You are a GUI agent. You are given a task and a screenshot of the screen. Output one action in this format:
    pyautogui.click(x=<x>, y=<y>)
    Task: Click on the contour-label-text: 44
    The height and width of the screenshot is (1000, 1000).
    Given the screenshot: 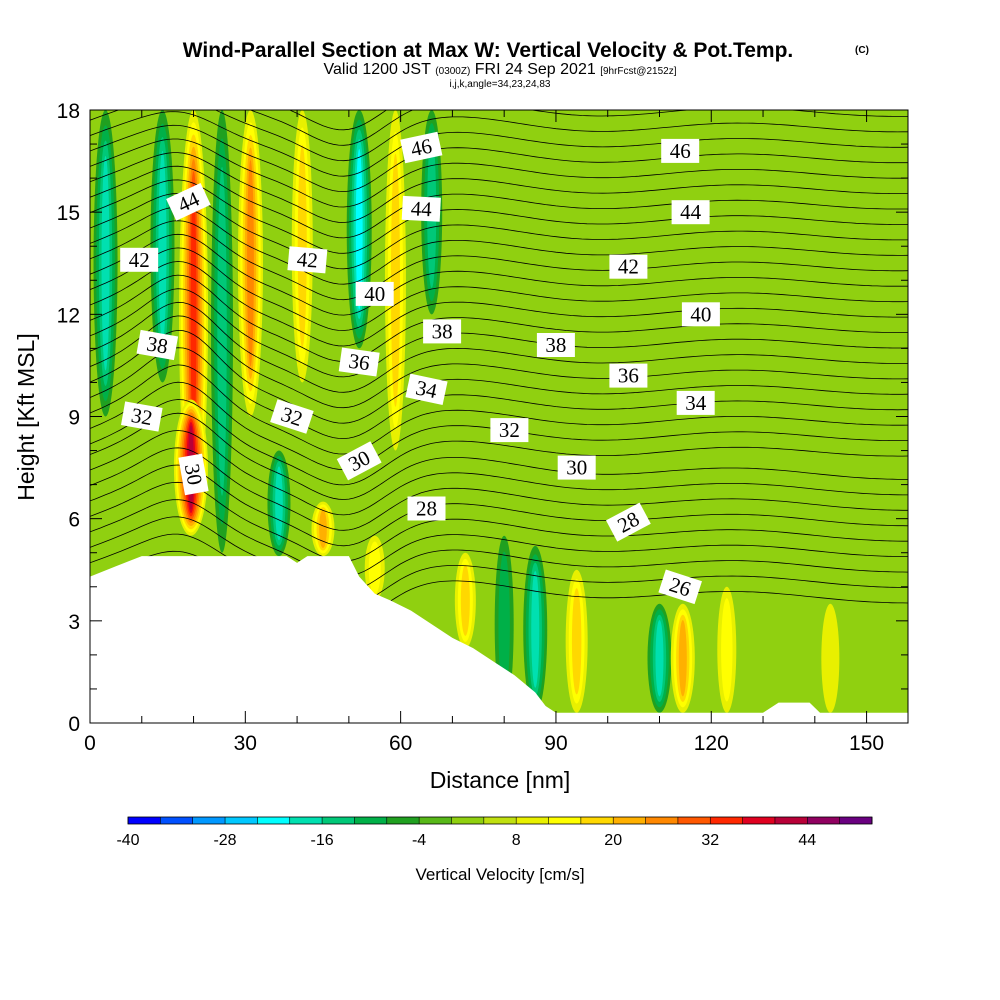 What is the action you would take?
    pyautogui.click(x=421, y=208)
    